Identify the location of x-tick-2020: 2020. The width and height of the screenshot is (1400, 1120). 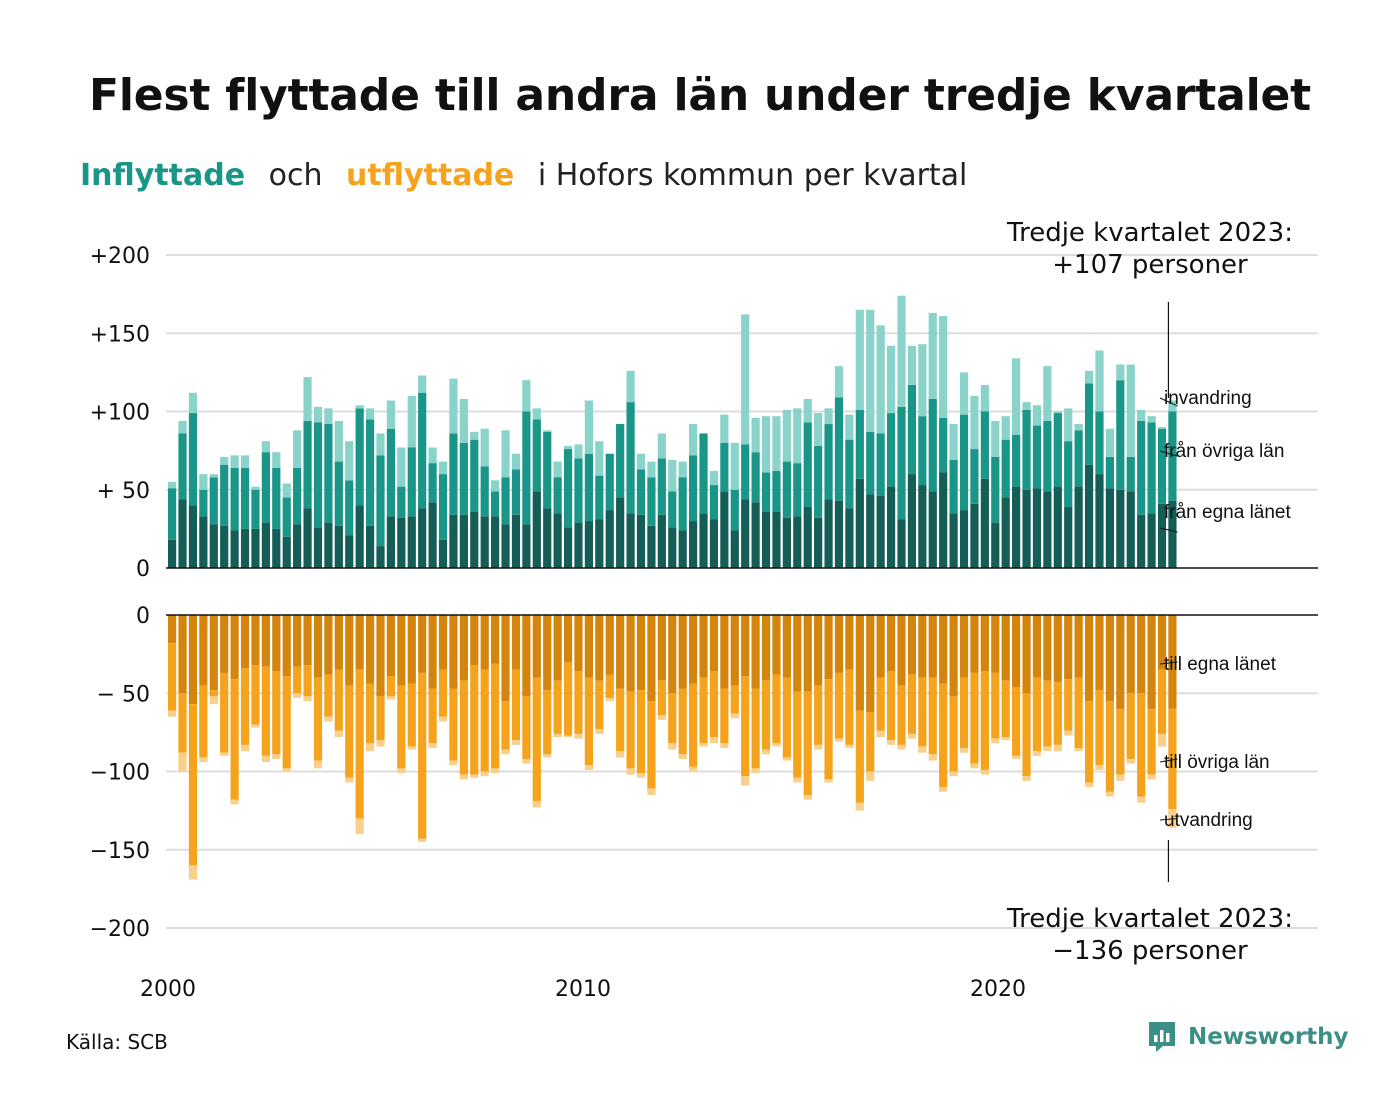
(998, 989).